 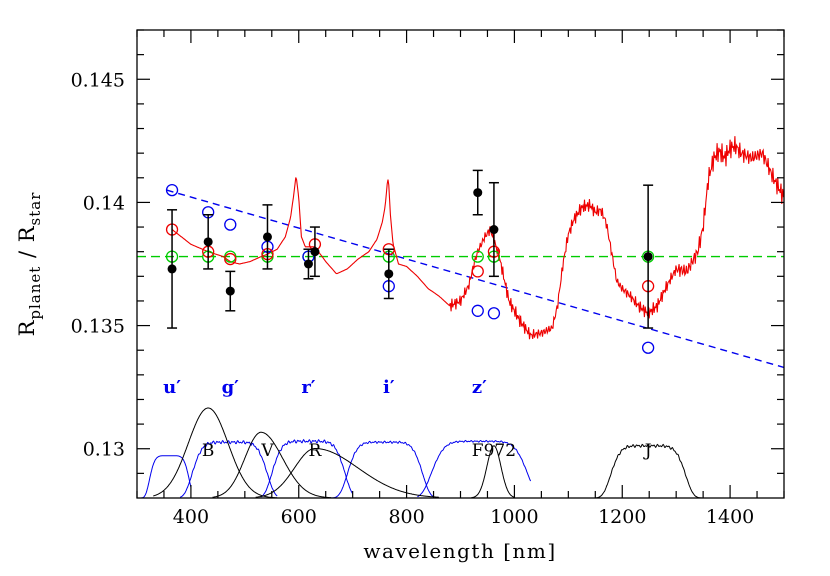 What do you see at coordinates (98, 80) in the screenshot?
I see `y-tick-label: 0.145` at bounding box center [98, 80].